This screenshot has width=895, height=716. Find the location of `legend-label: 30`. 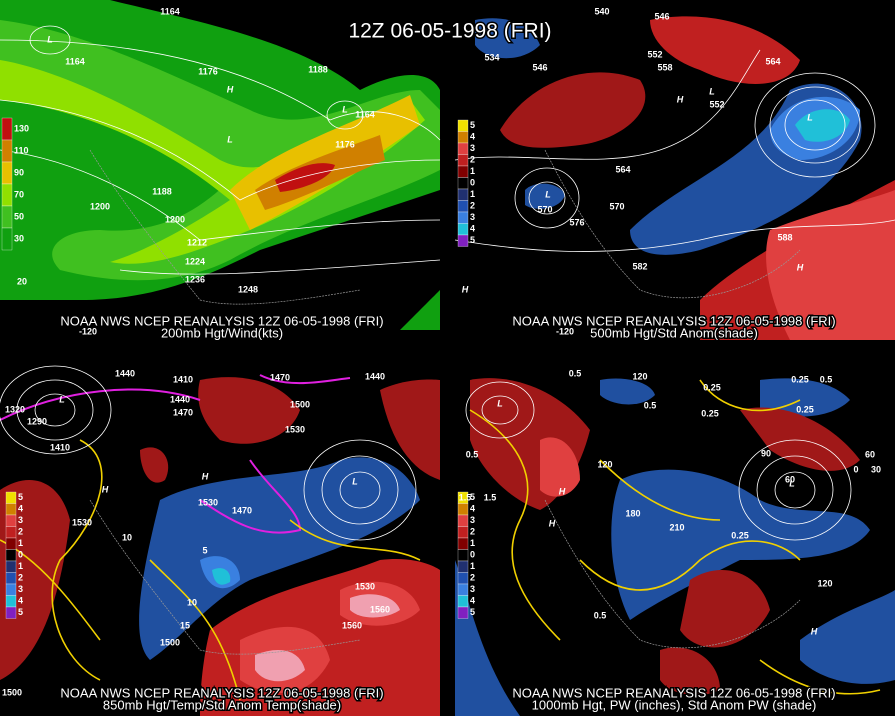

legend-label: 30 is located at coordinates (19, 238).